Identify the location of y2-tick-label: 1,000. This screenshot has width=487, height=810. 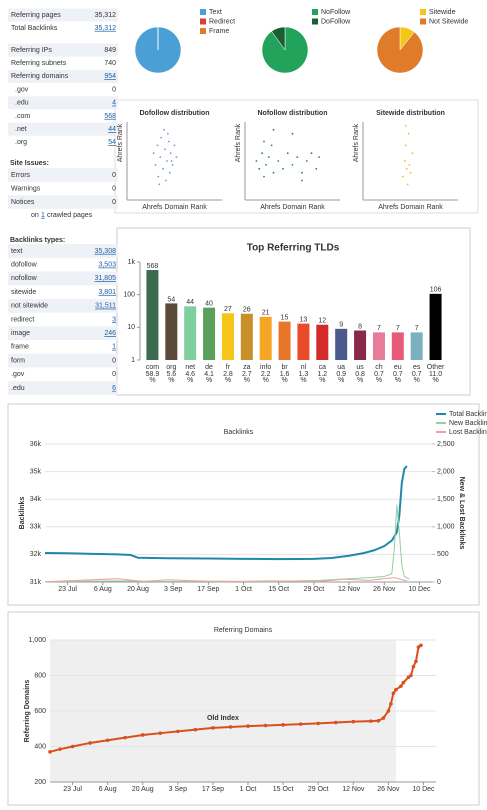
(446, 527).